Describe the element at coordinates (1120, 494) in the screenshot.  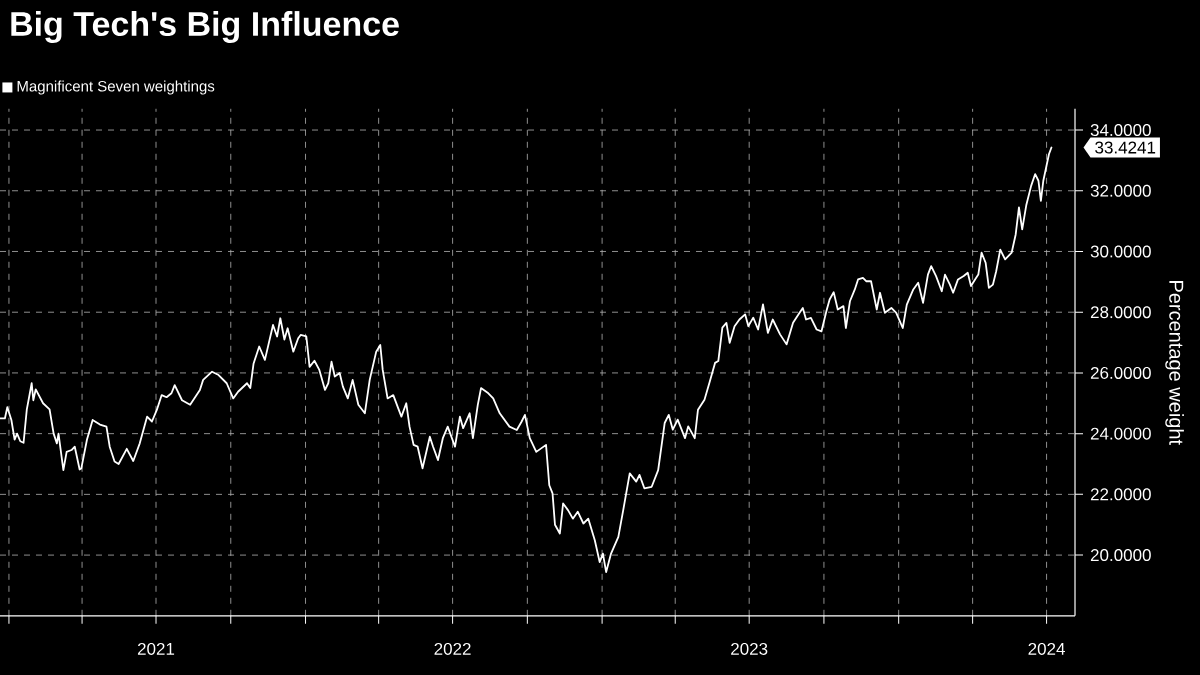
I see `y-tick-label: 22.0000` at that location.